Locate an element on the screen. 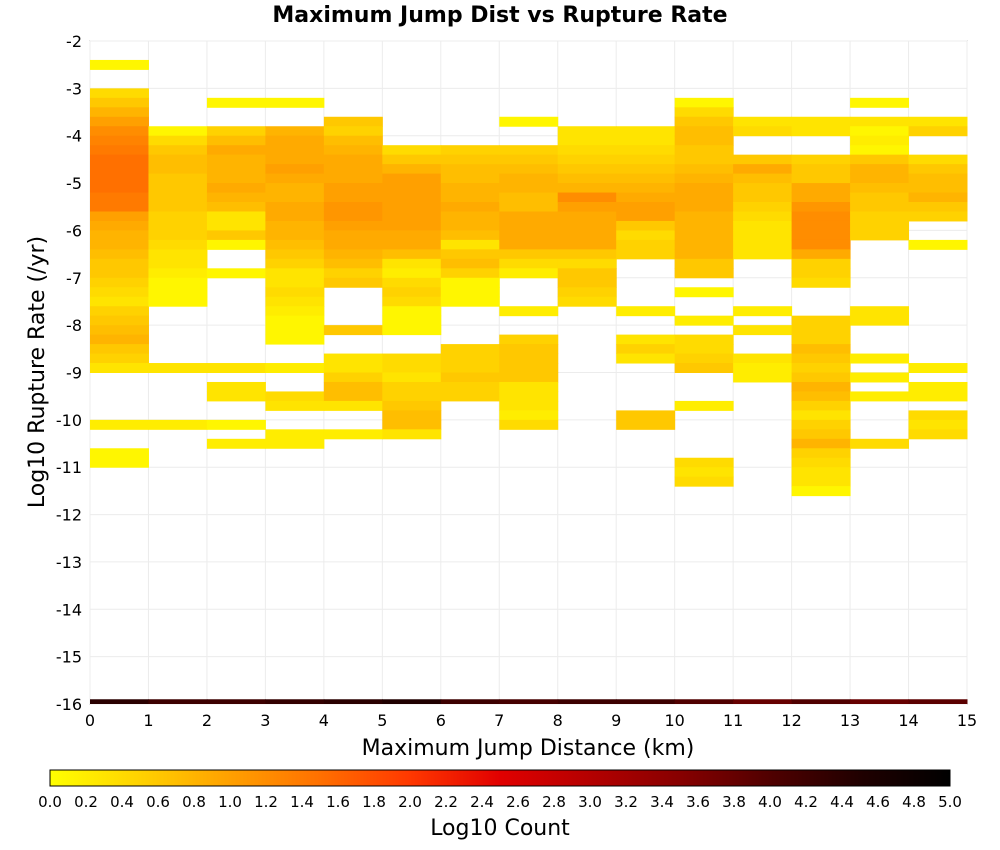 This screenshot has height=850, width=1000. colorbar-tick-label: 4.6 is located at coordinates (878, 802).